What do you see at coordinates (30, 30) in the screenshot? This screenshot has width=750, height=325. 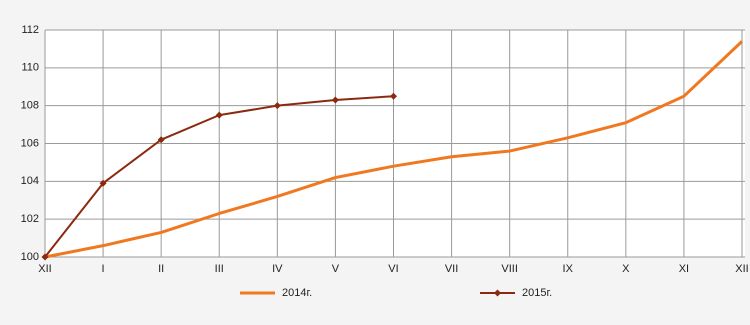 I see `y-tick-label: 112` at bounding box center [30, 30].